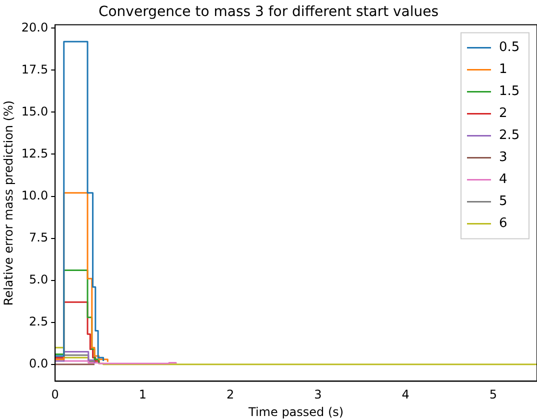 Image resolution: width=537 pixels, height=420 pixels. I want to click on y-tick-label: 7.5, so click(38, 237).